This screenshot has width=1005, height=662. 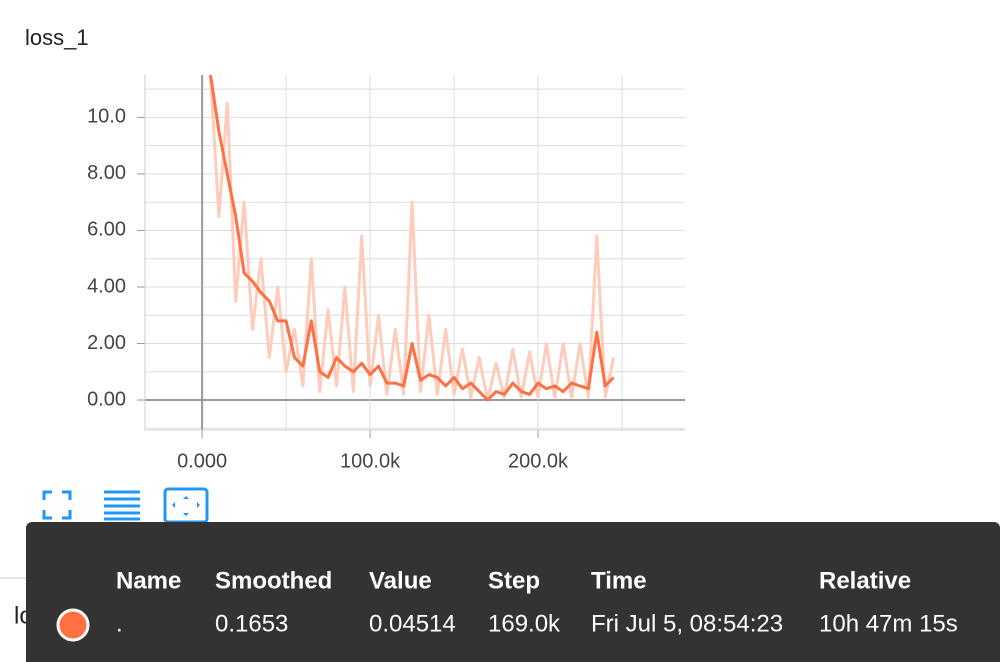 I want to click on x-tick-label: 100.0k, so click(x=370, y=461).